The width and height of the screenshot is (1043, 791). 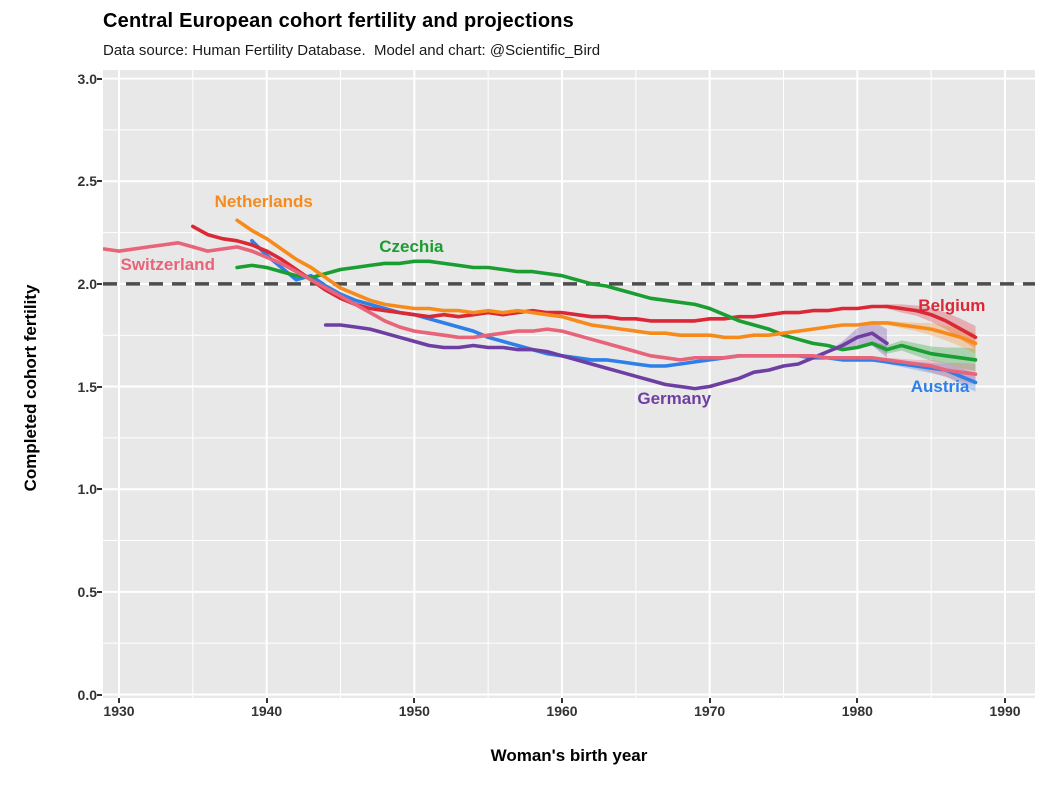 I want to click on country-label-netherlands: Netherlands, so click(x=263, y=201).